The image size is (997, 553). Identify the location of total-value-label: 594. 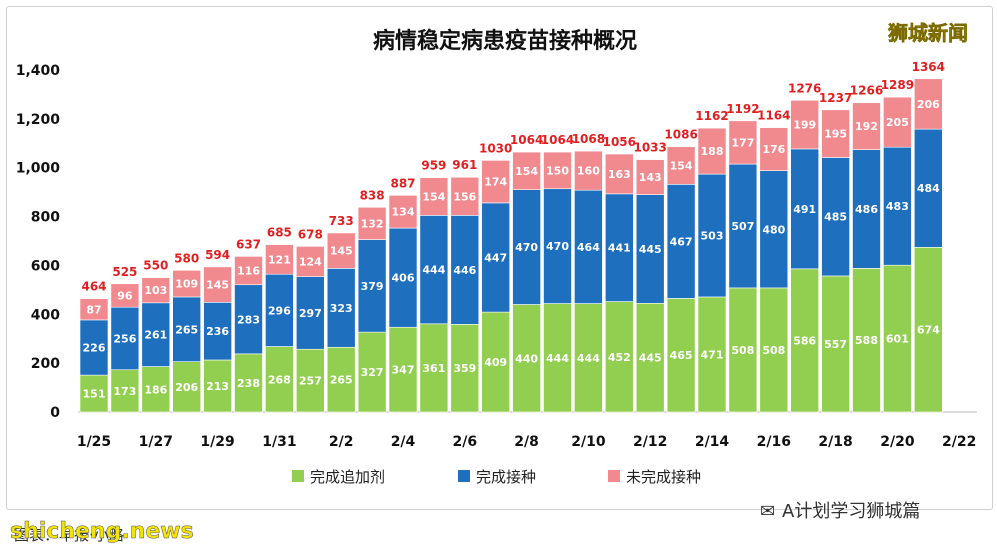
(217, 255).